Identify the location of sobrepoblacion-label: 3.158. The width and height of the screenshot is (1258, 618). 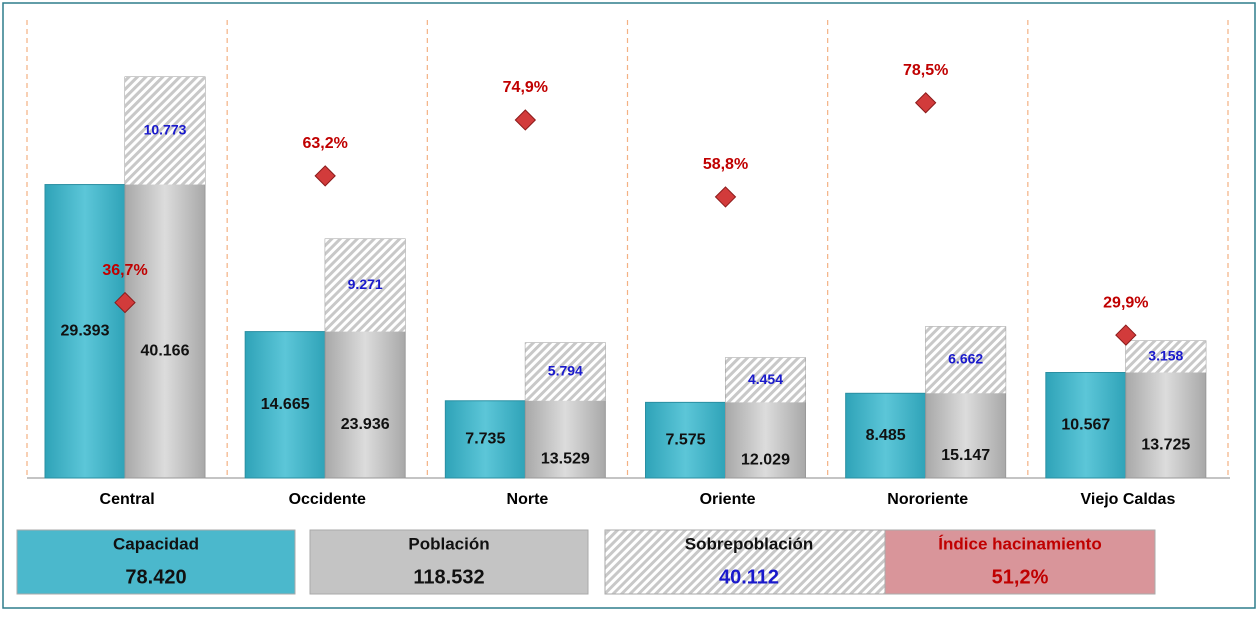
(1165, 355).